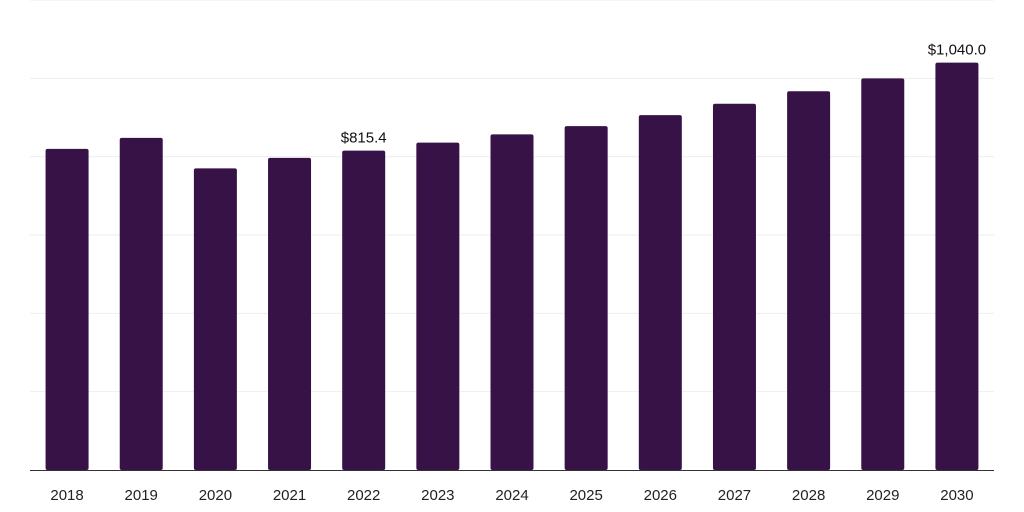  What do you see at coordinates (215, 319) in the screenshot?
I see `bar-2020` at bounding box center [215, 319].